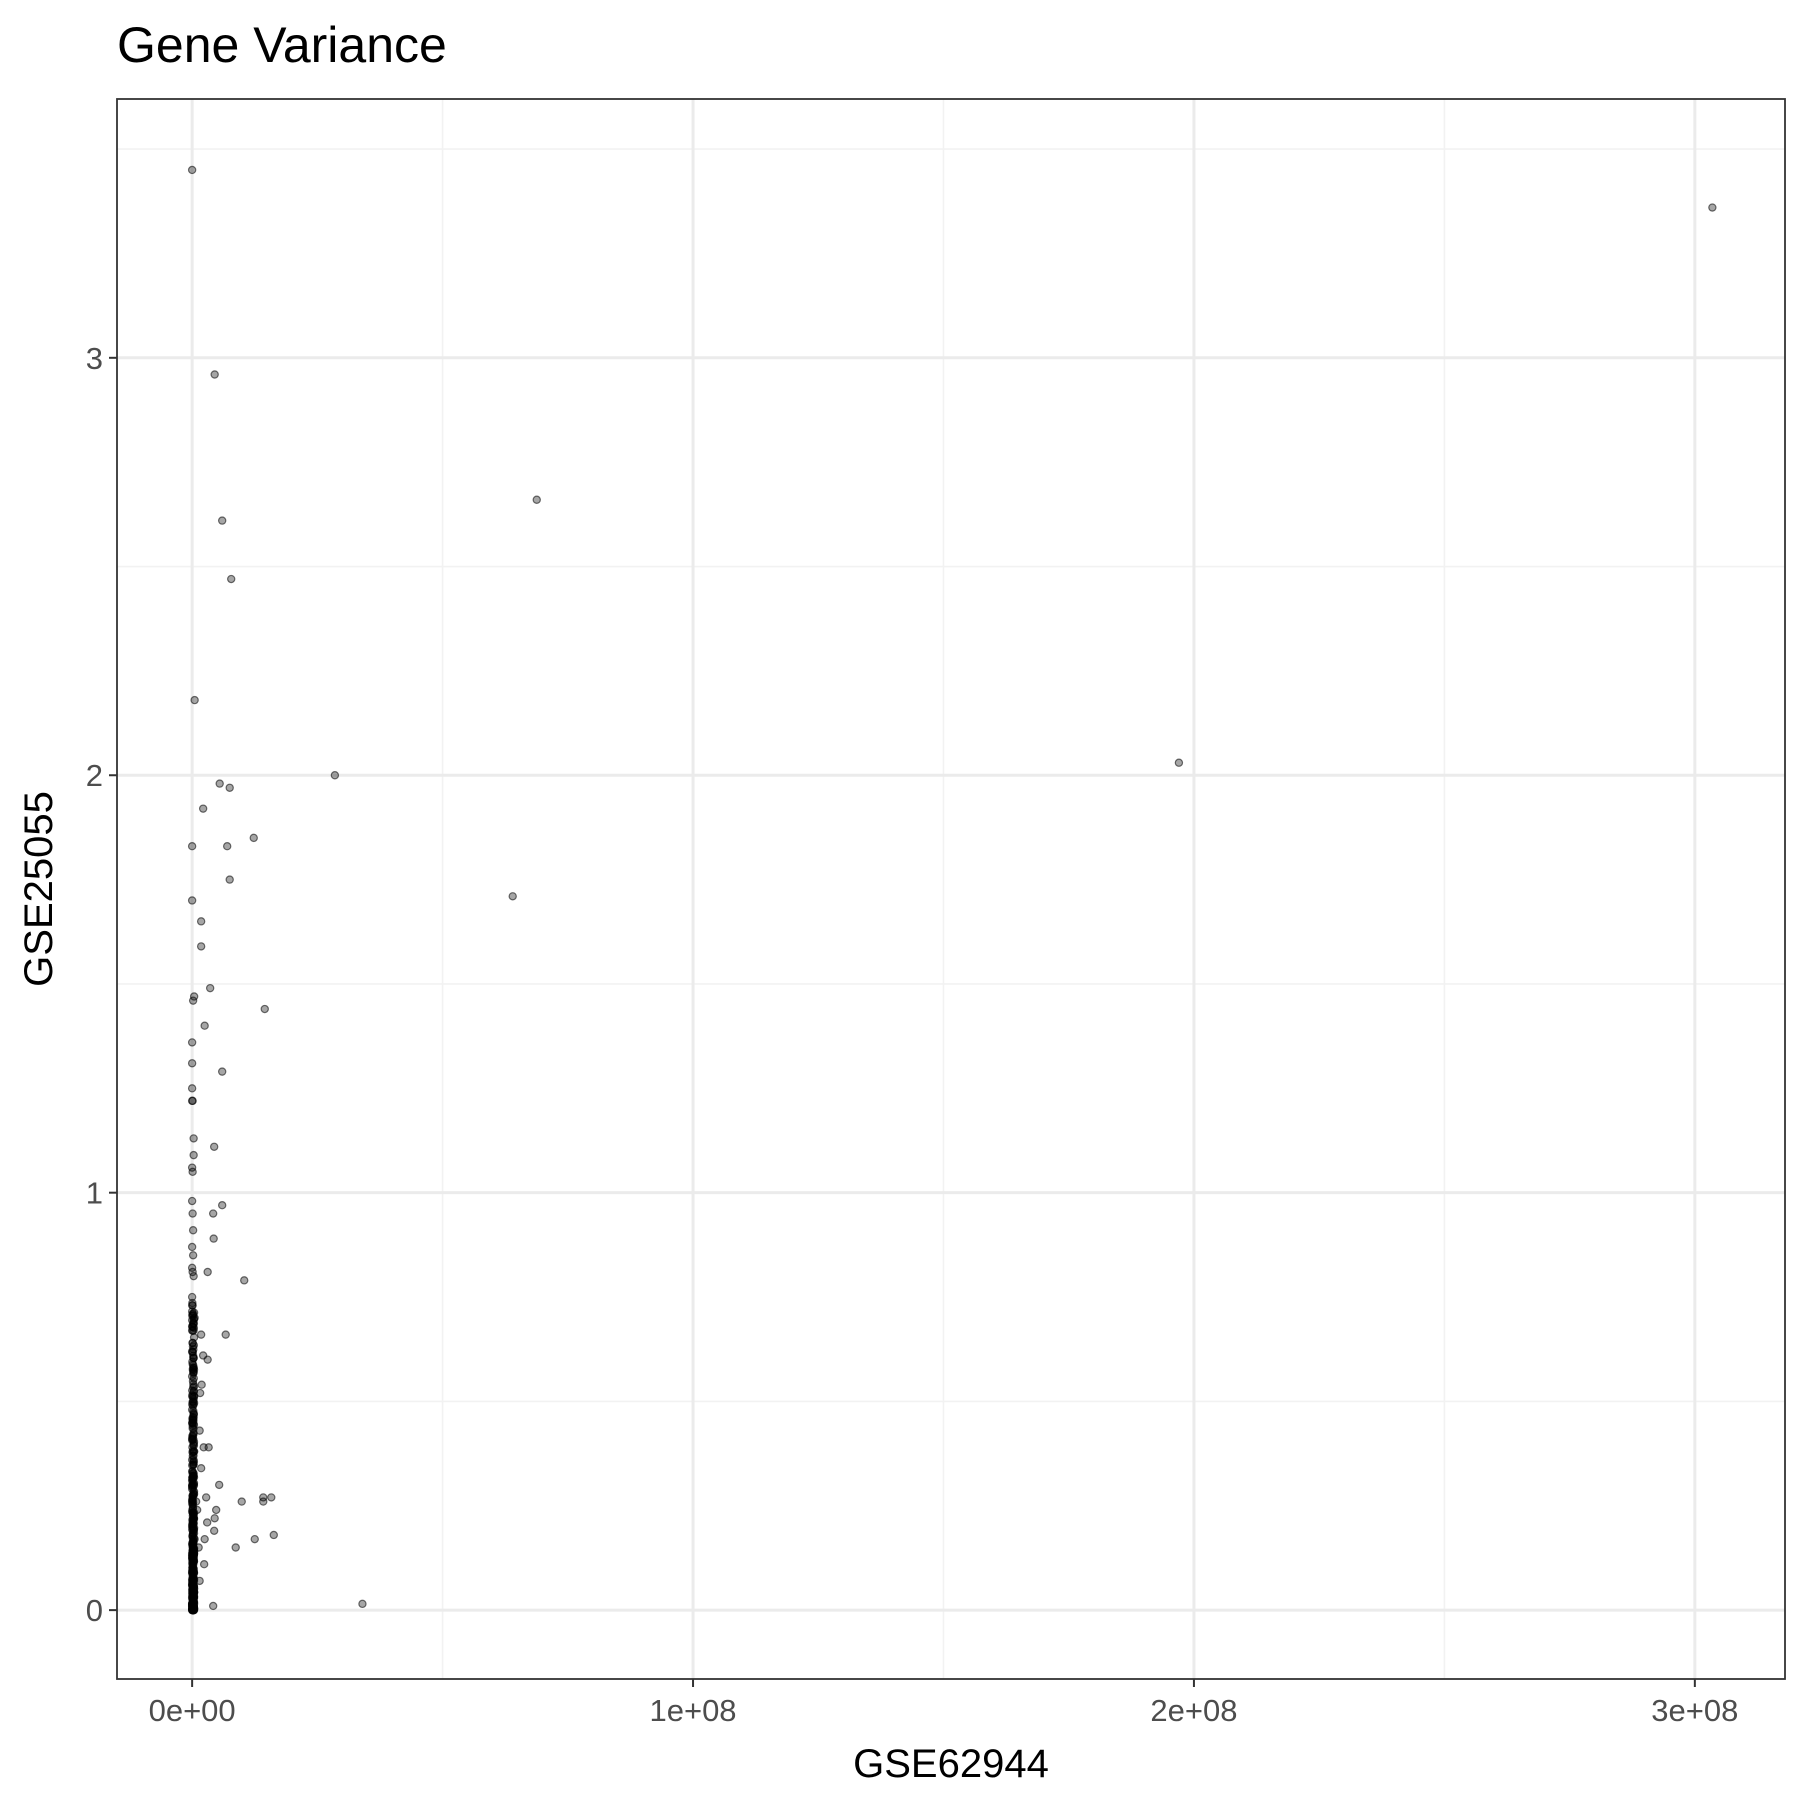 This screenshot has width=1800, height=1800. Describe the element at coordinates (94, 358) in the screenshot. I see `y-tick-label: 3` at that location.